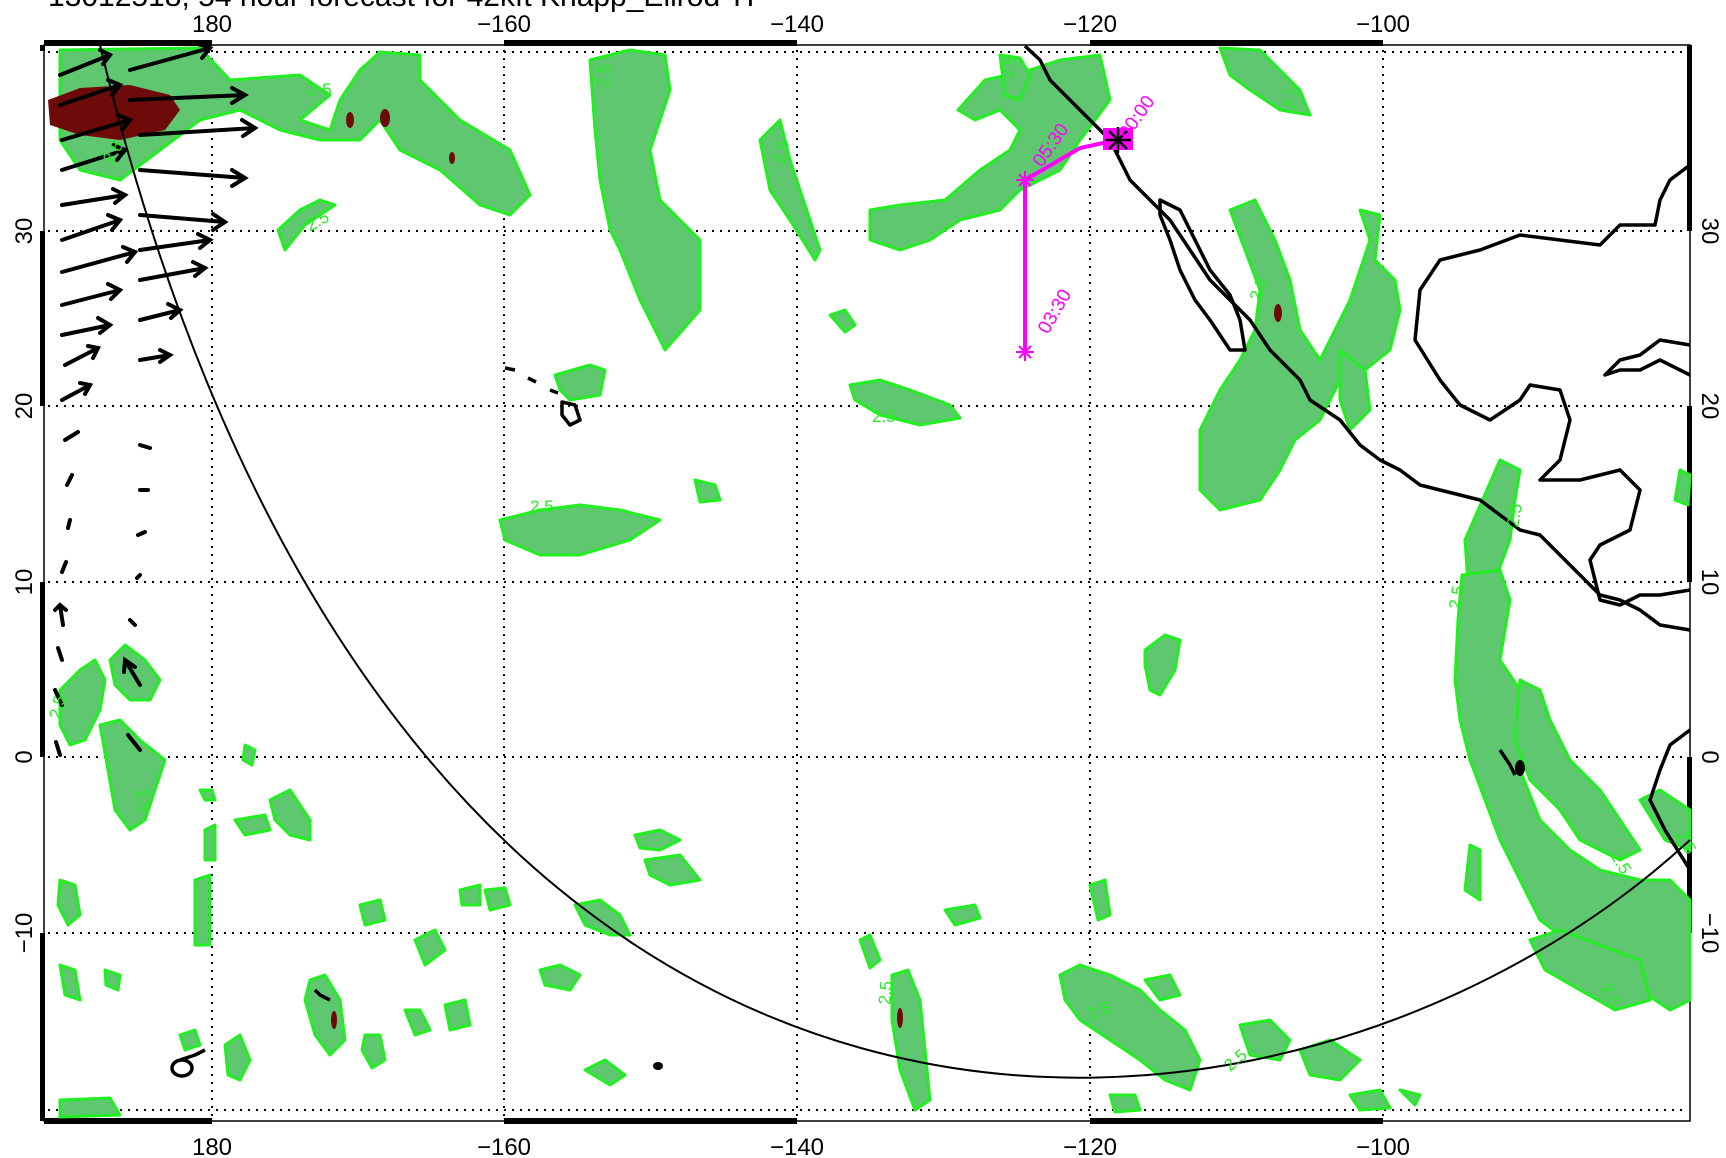  What do you see at coordinates (797, 1146) in the screenshot?
I see `x-tick-label-bottom: −140` at bounding box center [797, 1146].